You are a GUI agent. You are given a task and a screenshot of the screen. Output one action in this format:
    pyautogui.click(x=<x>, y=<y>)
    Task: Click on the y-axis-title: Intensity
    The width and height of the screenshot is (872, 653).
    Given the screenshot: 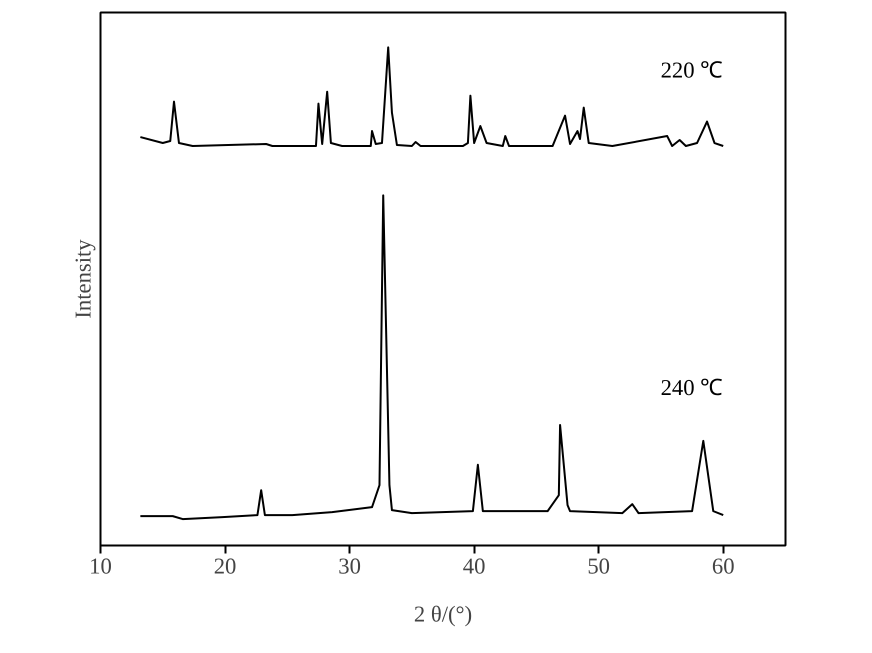 What is the action you would take?
    pyautogui.click(x=83, y=278)
    